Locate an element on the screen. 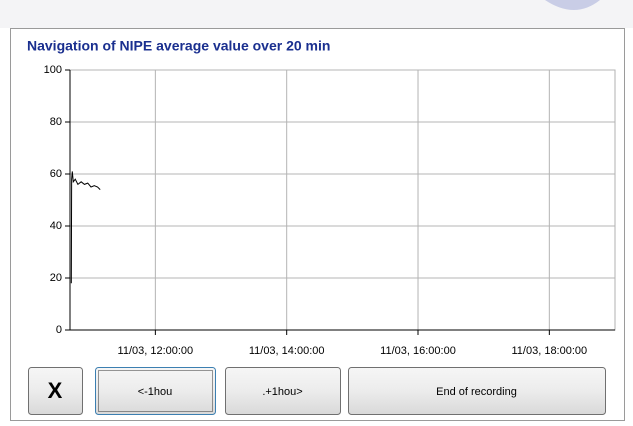  x-tick-label: 11/03, 16:00:00 is located at coordinates (418, 351).